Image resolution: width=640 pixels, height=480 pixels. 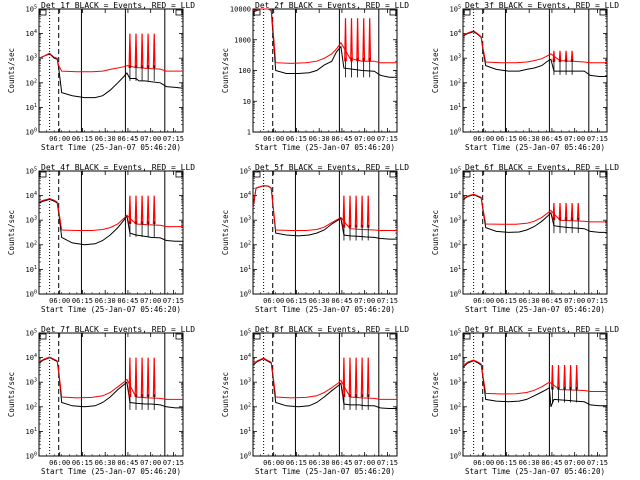 I want to click on panel-title: Det 5f BLACK = Events, RED = LLD, so click(x=332, y=167).